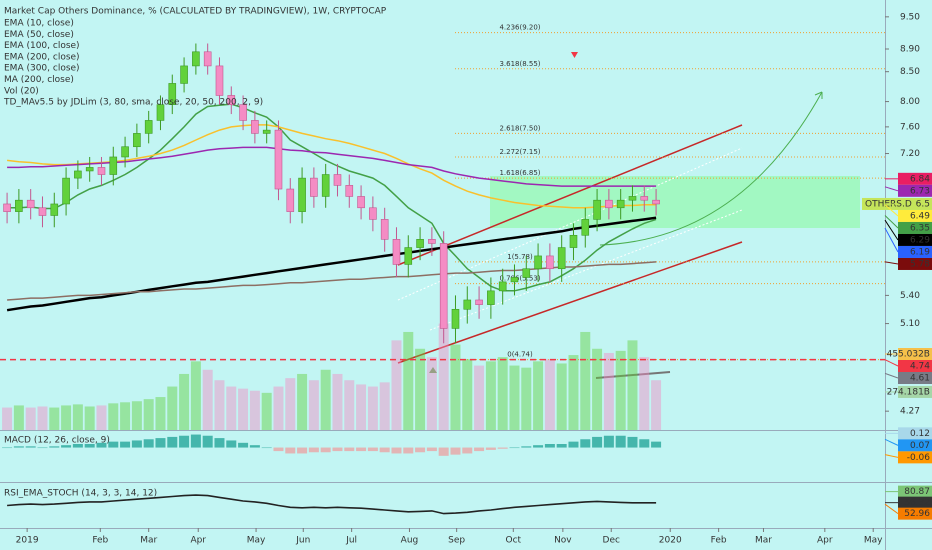  Describe the element at coordinates (910, 102) in the screenshot. I see `y-tick-label: 8.00` at that location.